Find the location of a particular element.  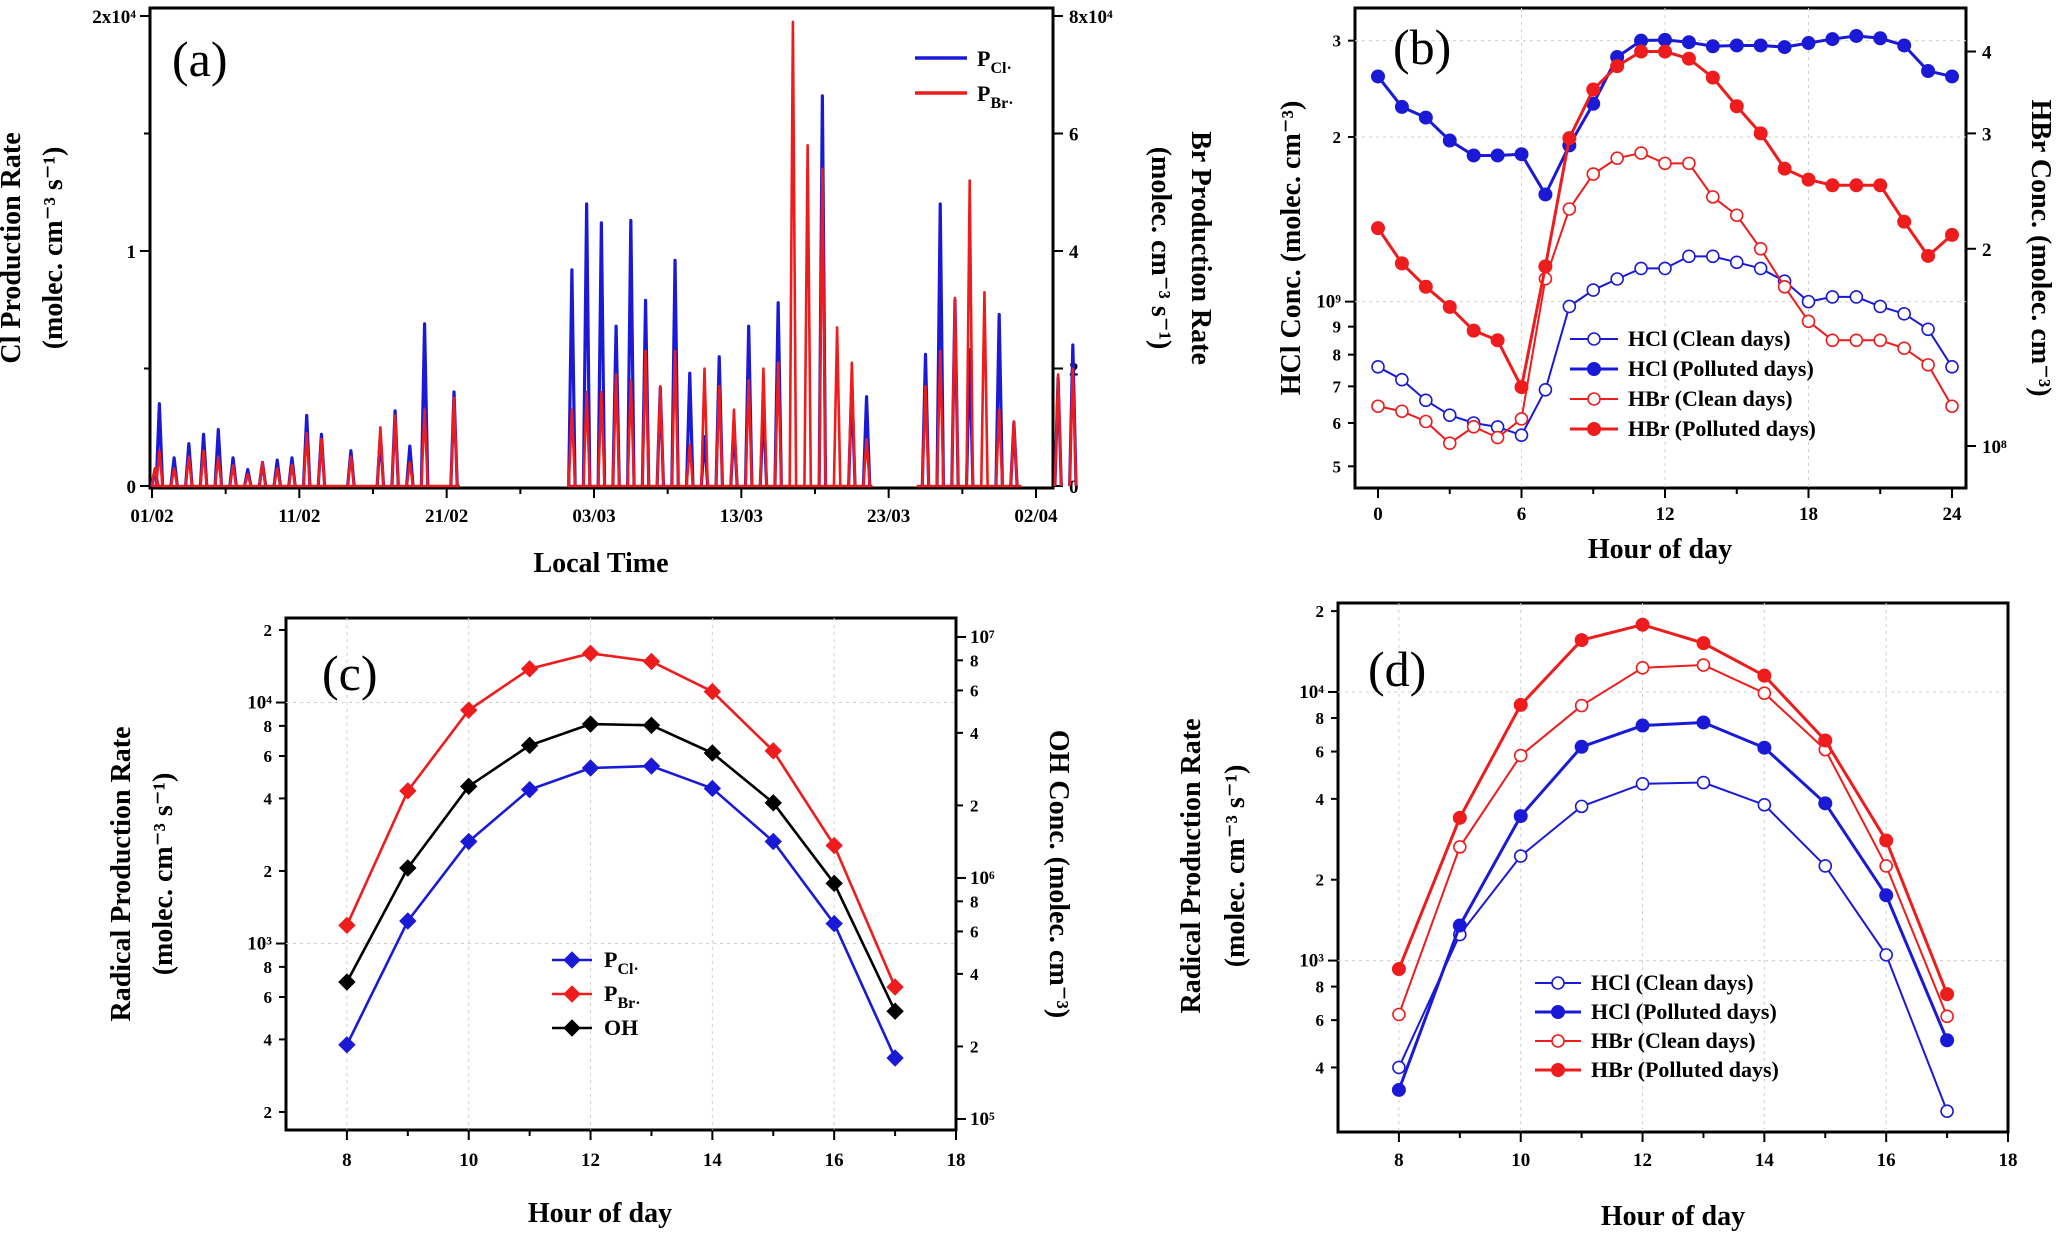

series-line-p-cl is located at coordinates (621, 911).